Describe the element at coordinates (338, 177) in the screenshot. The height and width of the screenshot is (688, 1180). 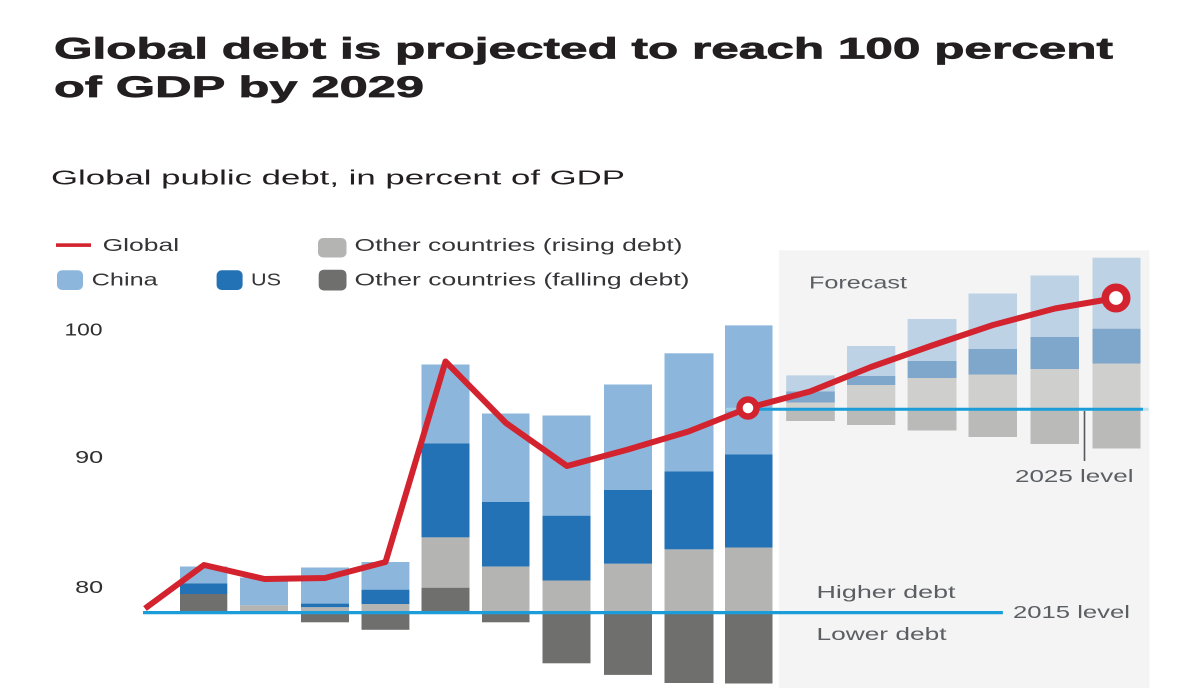
I see `svg-text:Global public debt, in percent: Global public debt, in percent of GDP` at that location.